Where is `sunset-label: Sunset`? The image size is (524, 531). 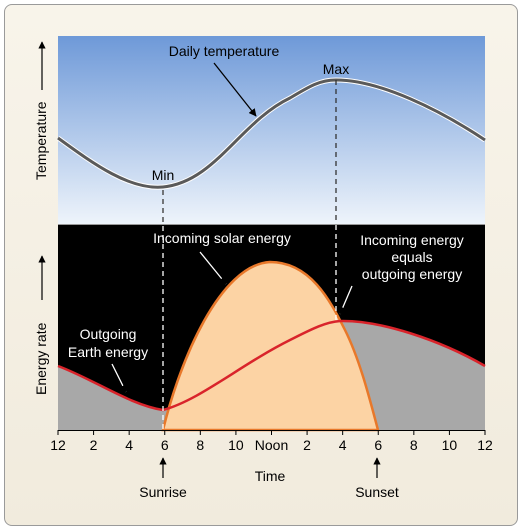
sunset-label: Sunset is located at coordinates (377, 492).